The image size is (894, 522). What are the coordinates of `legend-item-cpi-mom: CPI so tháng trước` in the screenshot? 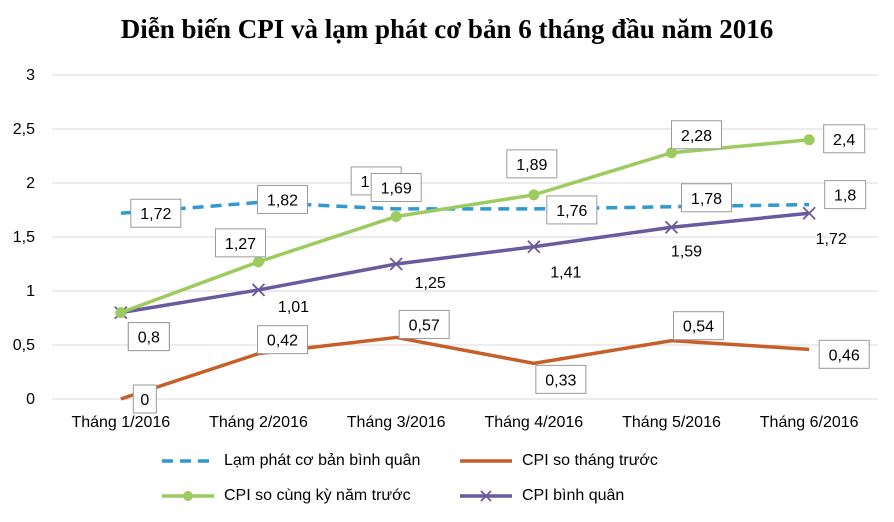 It's located at (558, 461).